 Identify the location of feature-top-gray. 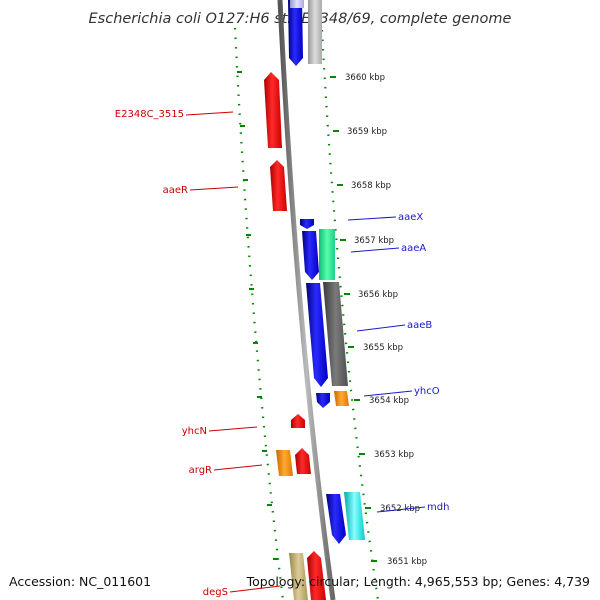
(315, 32).